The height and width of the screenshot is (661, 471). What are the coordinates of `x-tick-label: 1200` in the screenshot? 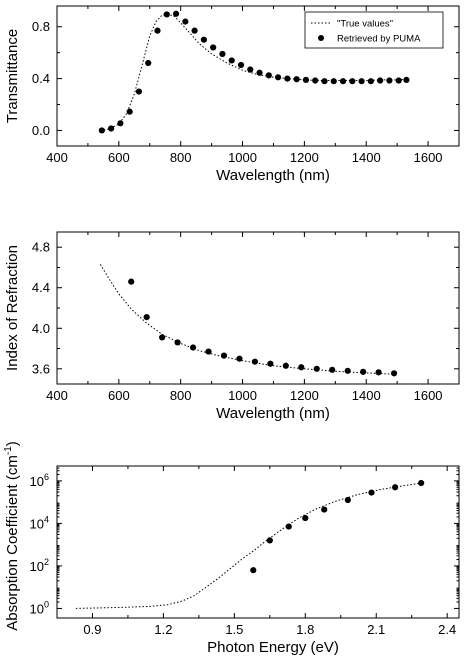 It's located at (304, 395).